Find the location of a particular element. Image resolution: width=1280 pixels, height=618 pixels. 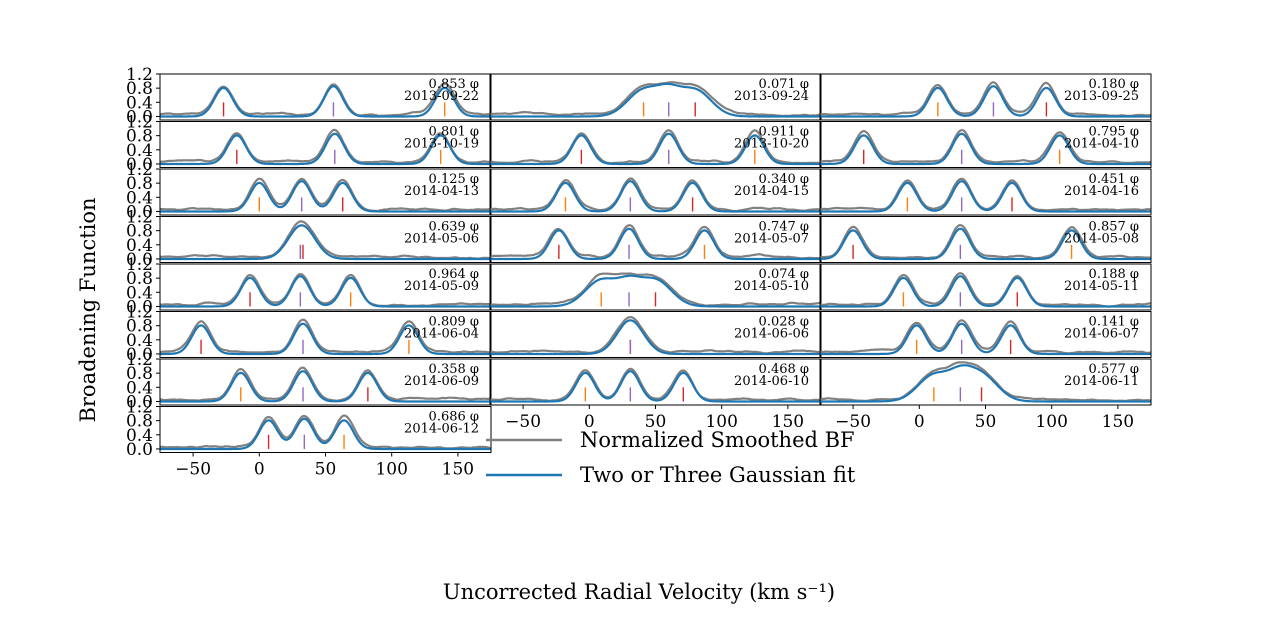

x-tick-label: 100 is located at coordinates (391, 470).